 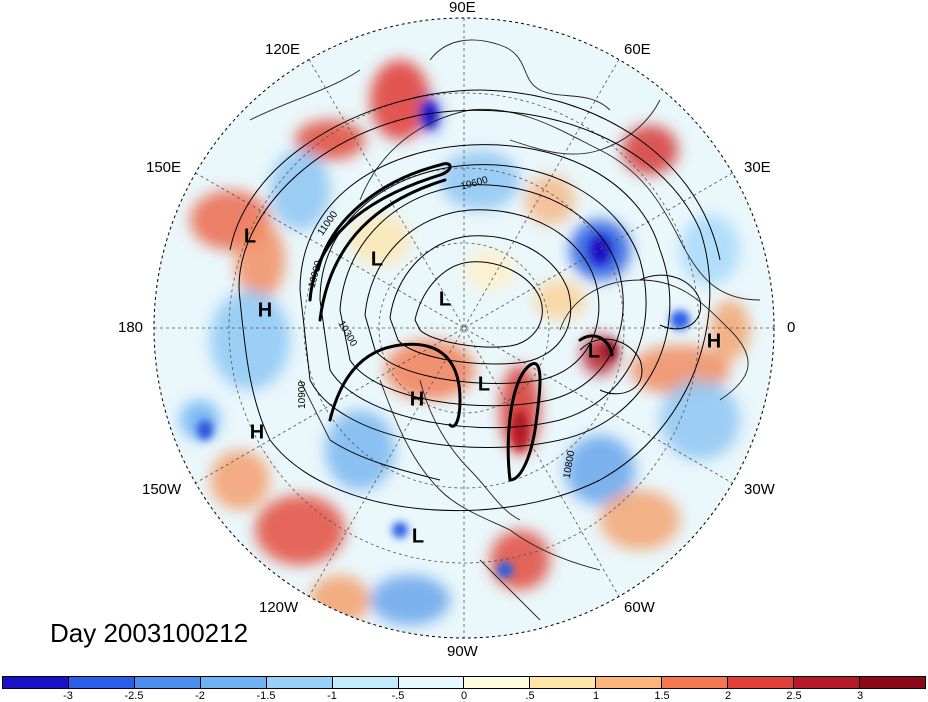 What do you see at coordinates (162, 489) in the screenshot?
I see `lon-label-150w: 150W` at bounding box center [162, 489].